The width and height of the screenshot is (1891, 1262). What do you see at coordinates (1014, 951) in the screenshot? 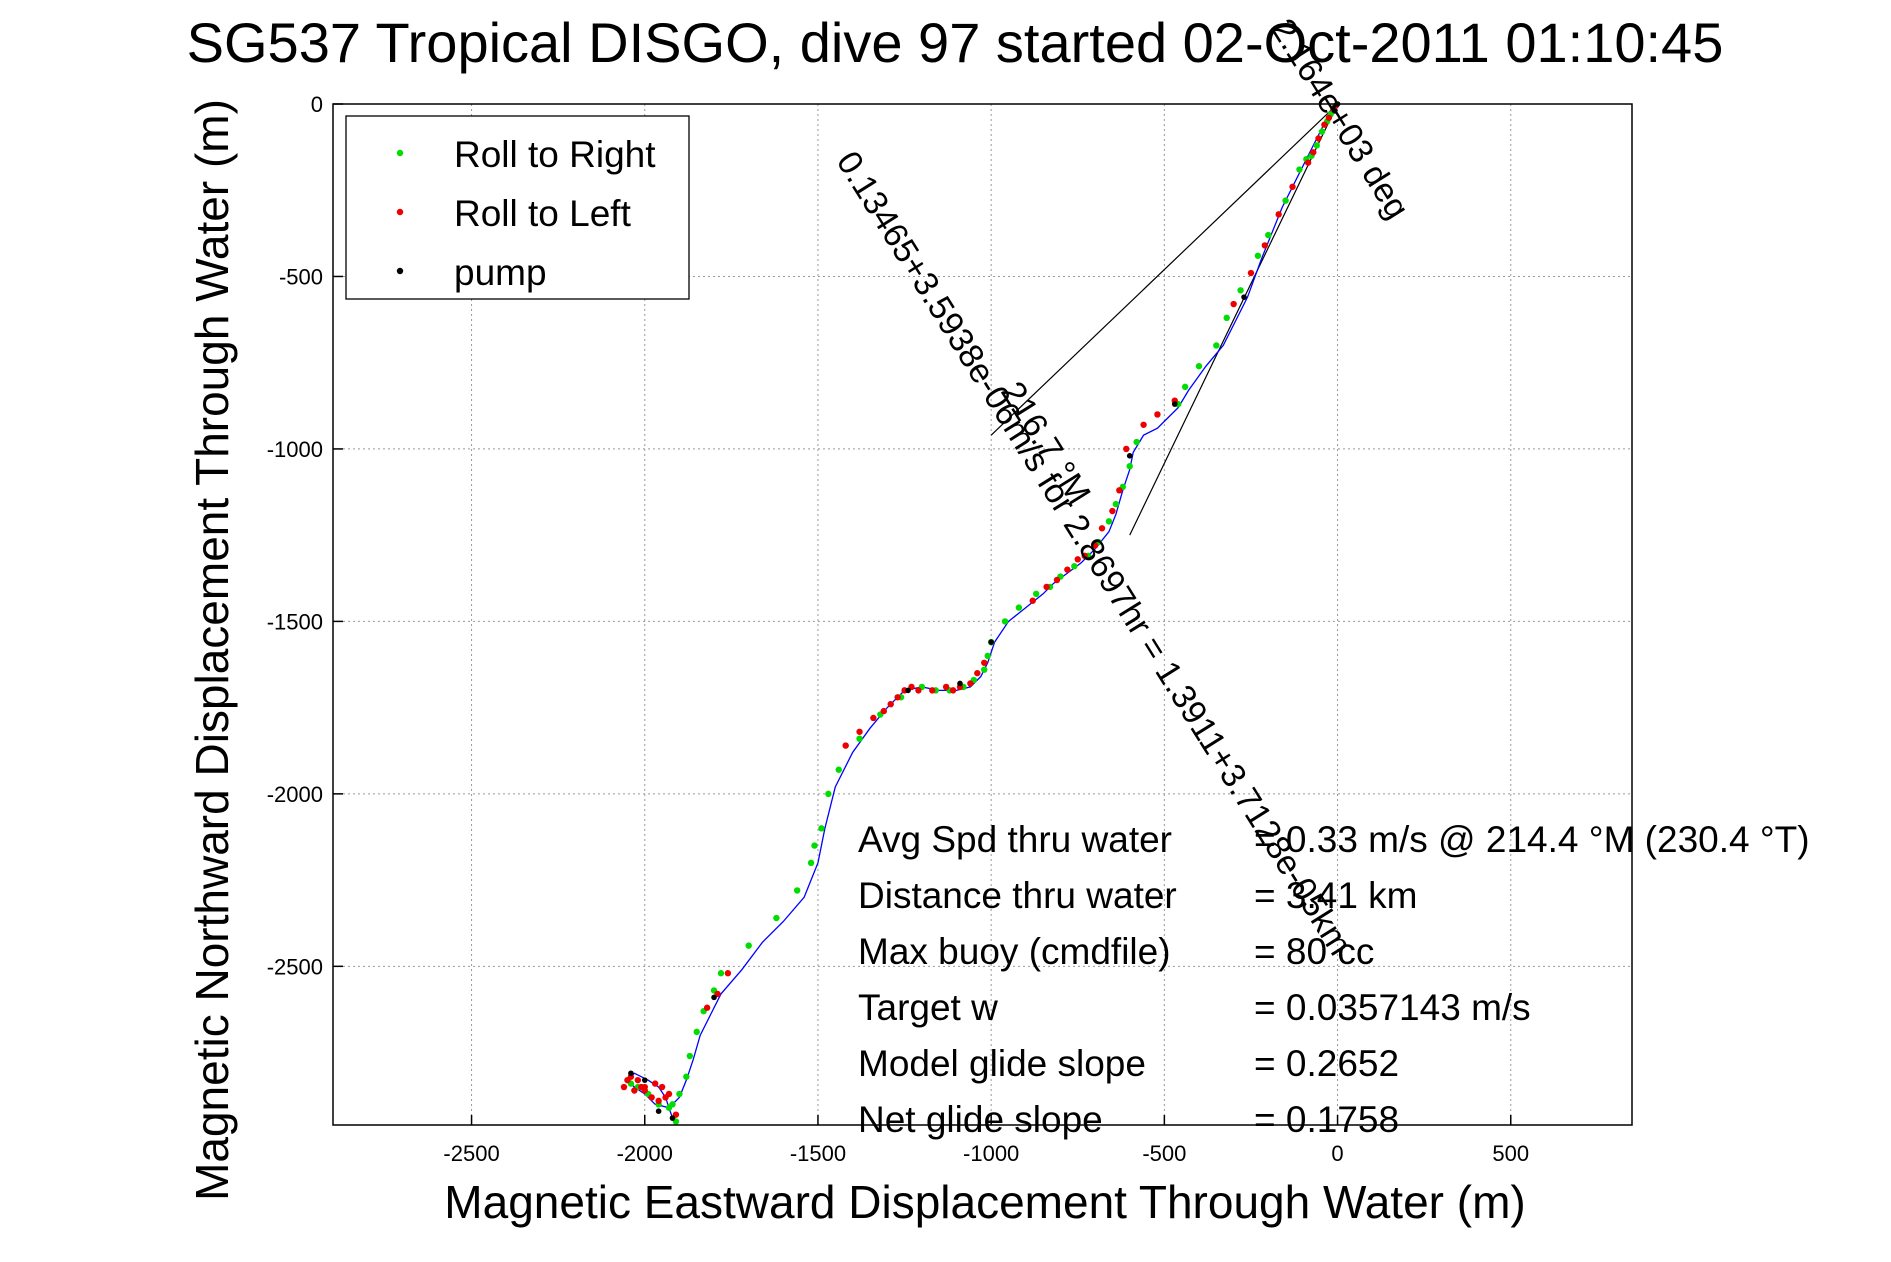
I see `stat-label: Max buoy (cmdfile)` at bounding box center [1014, 951].